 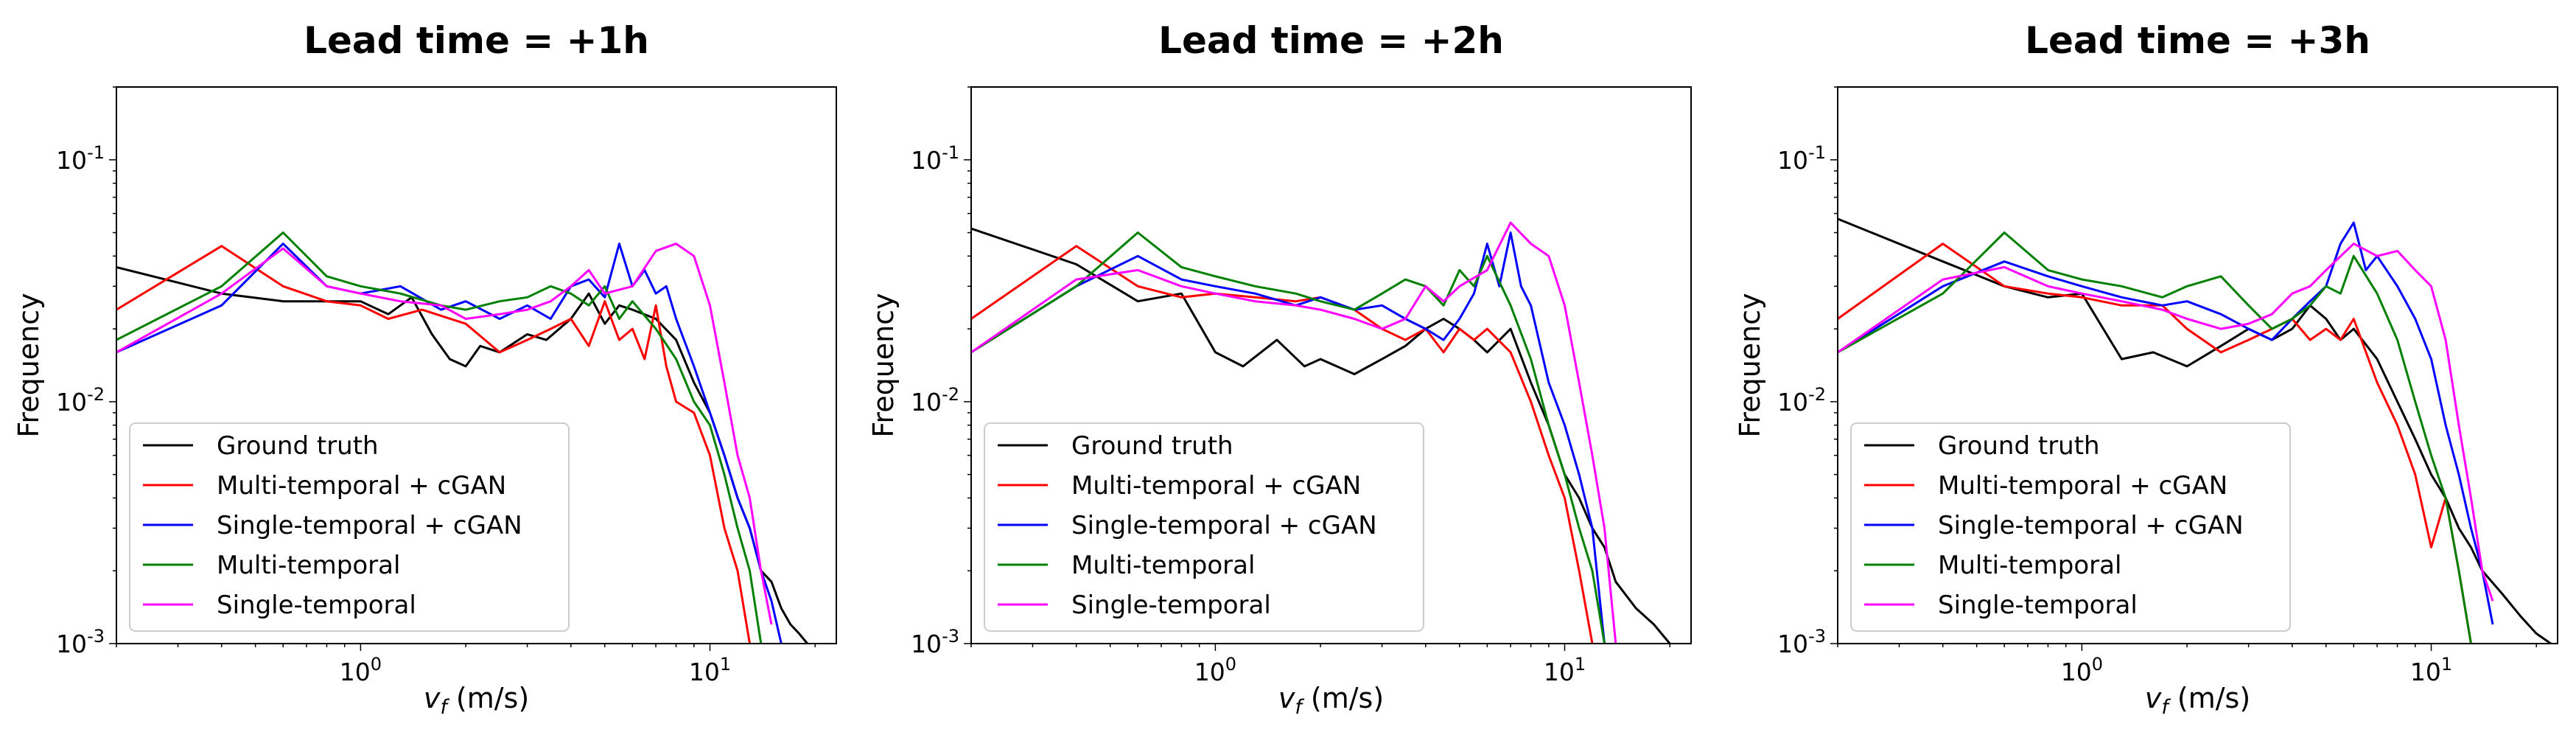 What do you see at coordinates (29, 365) in the screenshot?
I see `y-axis-label-1: Frequency` at bounding box center [29, 365].